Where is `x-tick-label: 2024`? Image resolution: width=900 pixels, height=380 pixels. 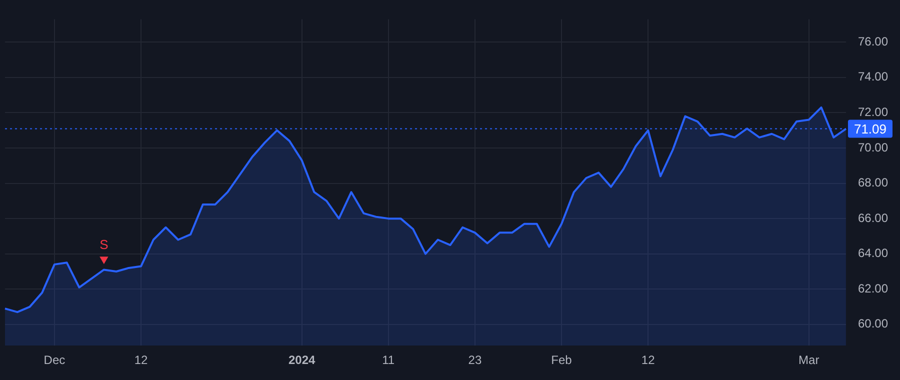 x-tick-label: 2024 is located at coordinates (302, 360).